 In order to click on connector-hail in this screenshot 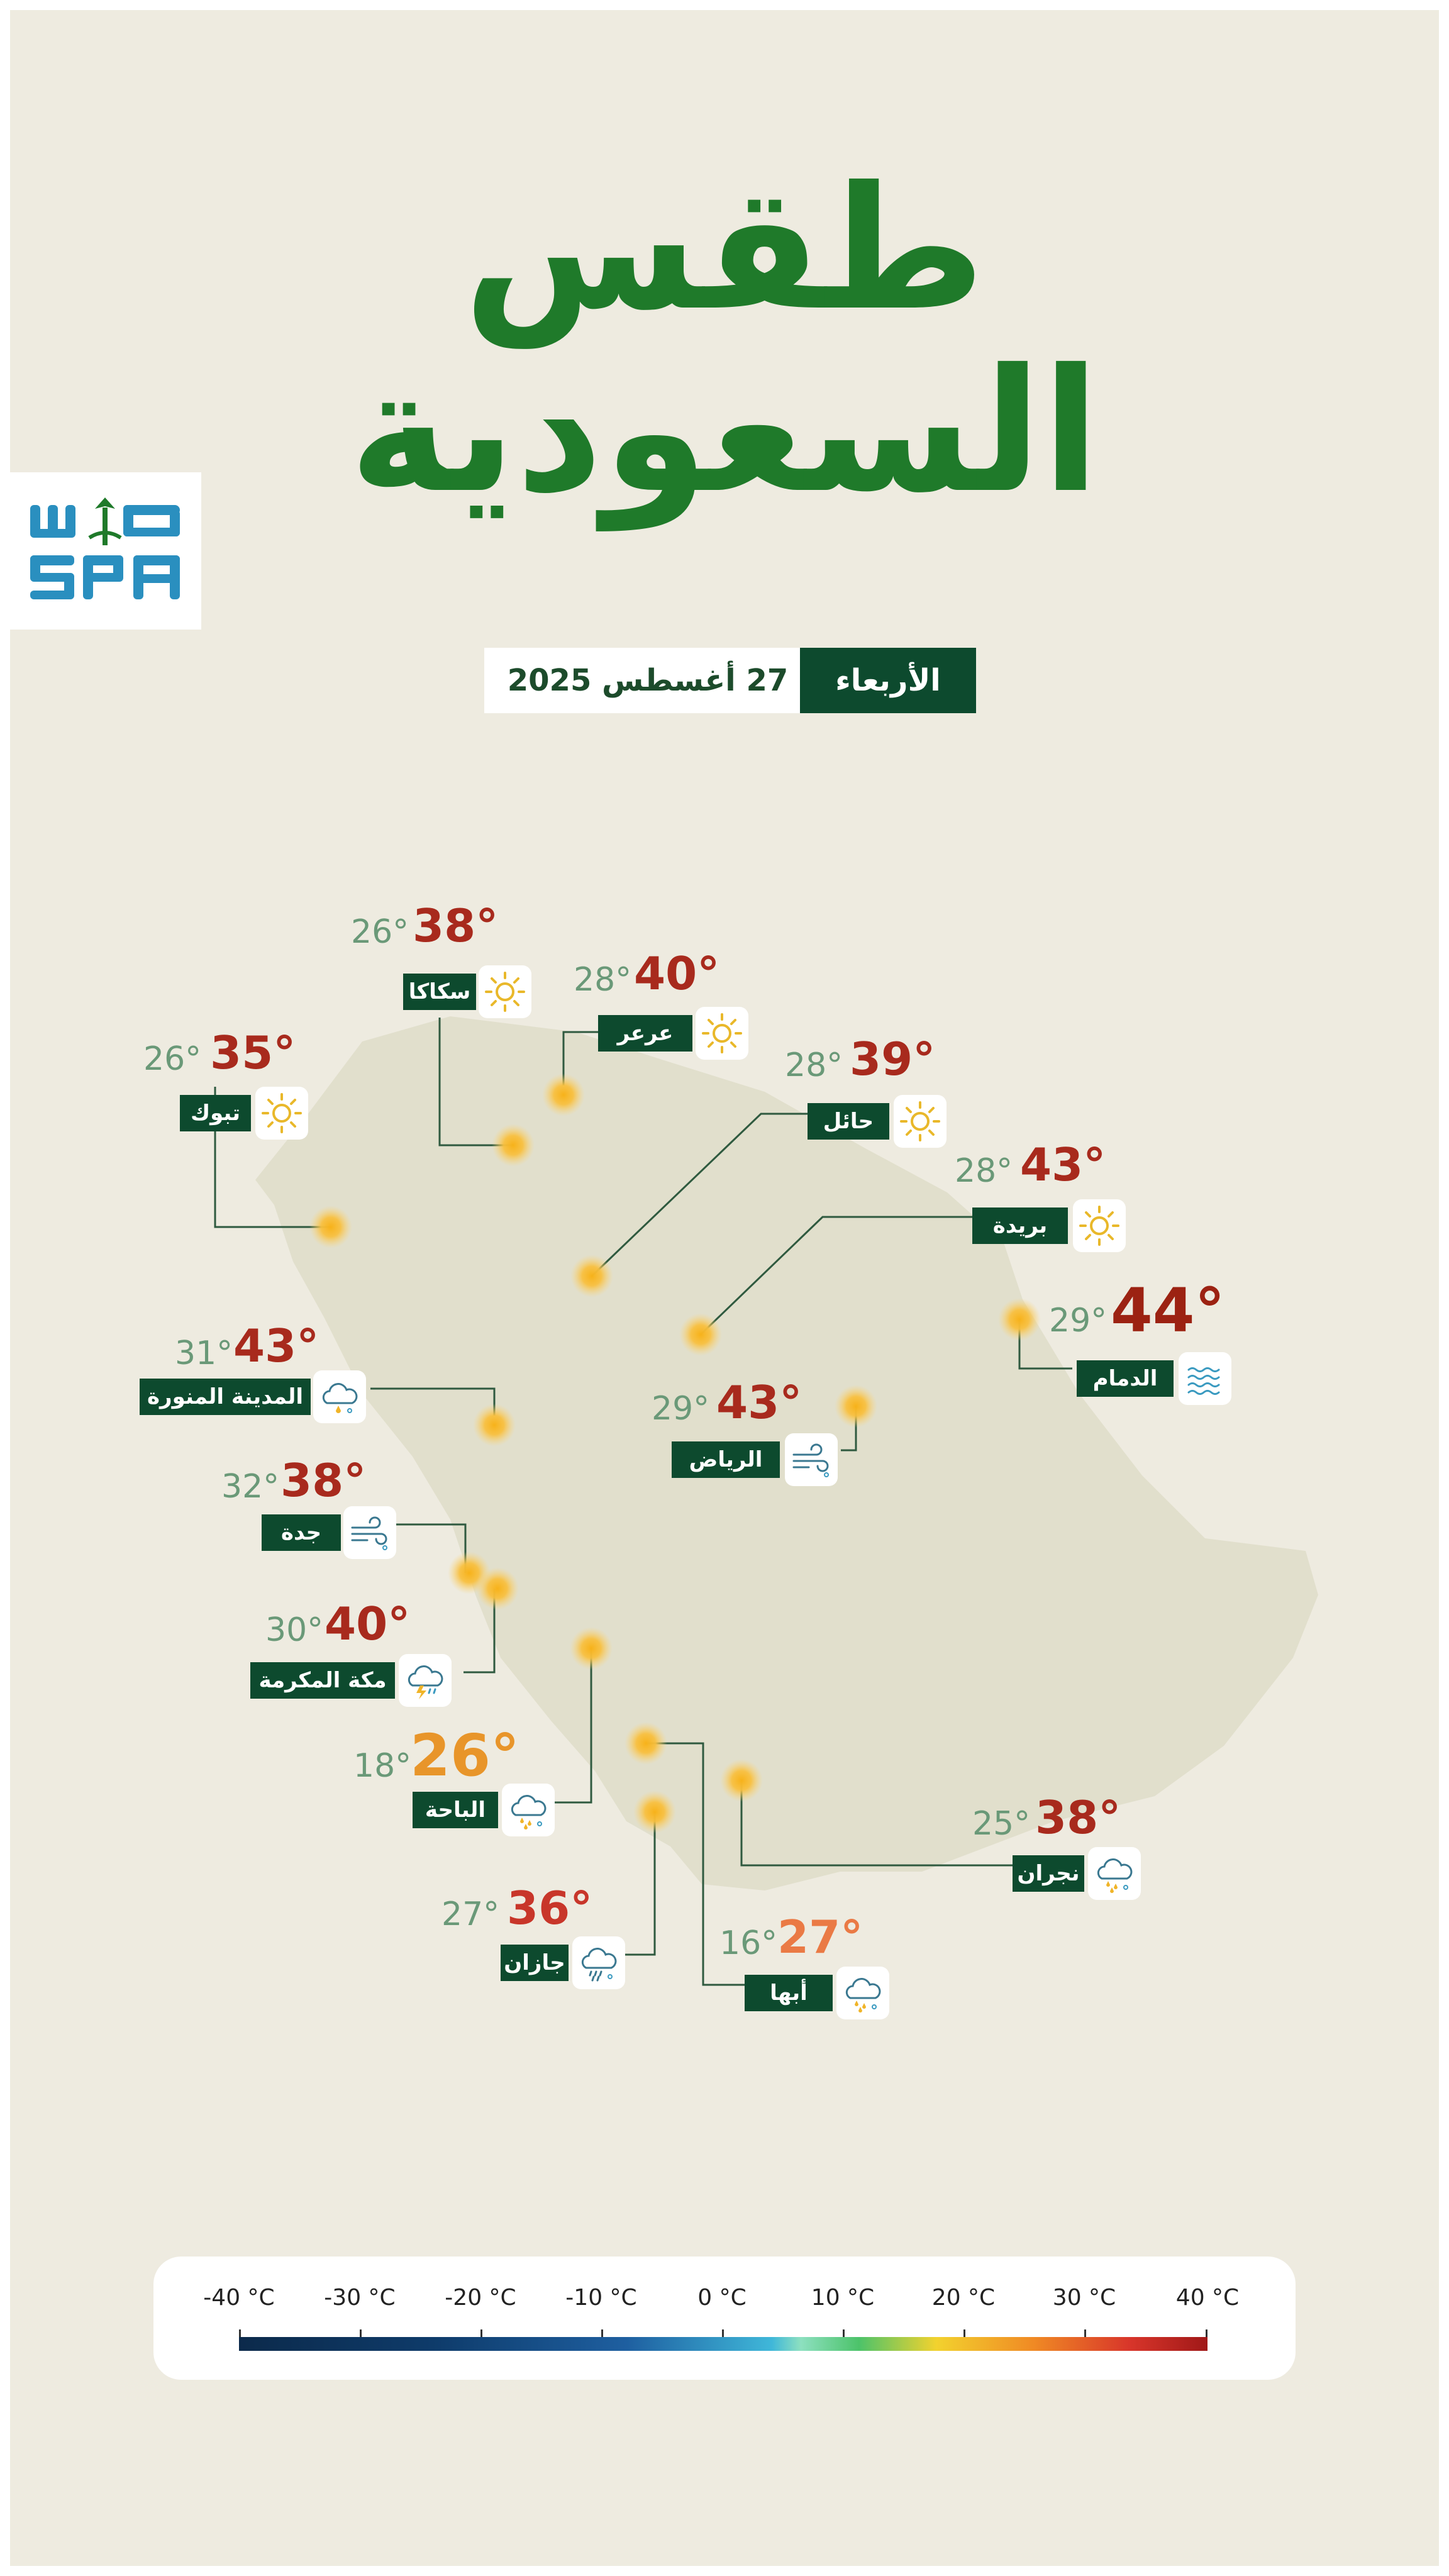, I will do `click(699, 1195)`.